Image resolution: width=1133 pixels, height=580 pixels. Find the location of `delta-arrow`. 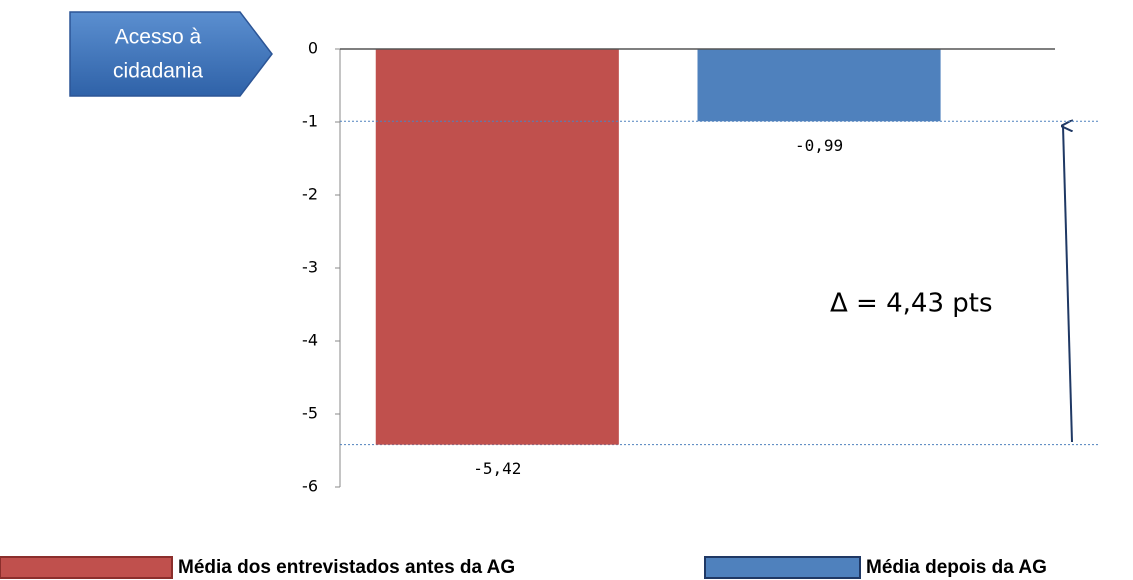

delta-arrow is located at coordinates (1067, 284).